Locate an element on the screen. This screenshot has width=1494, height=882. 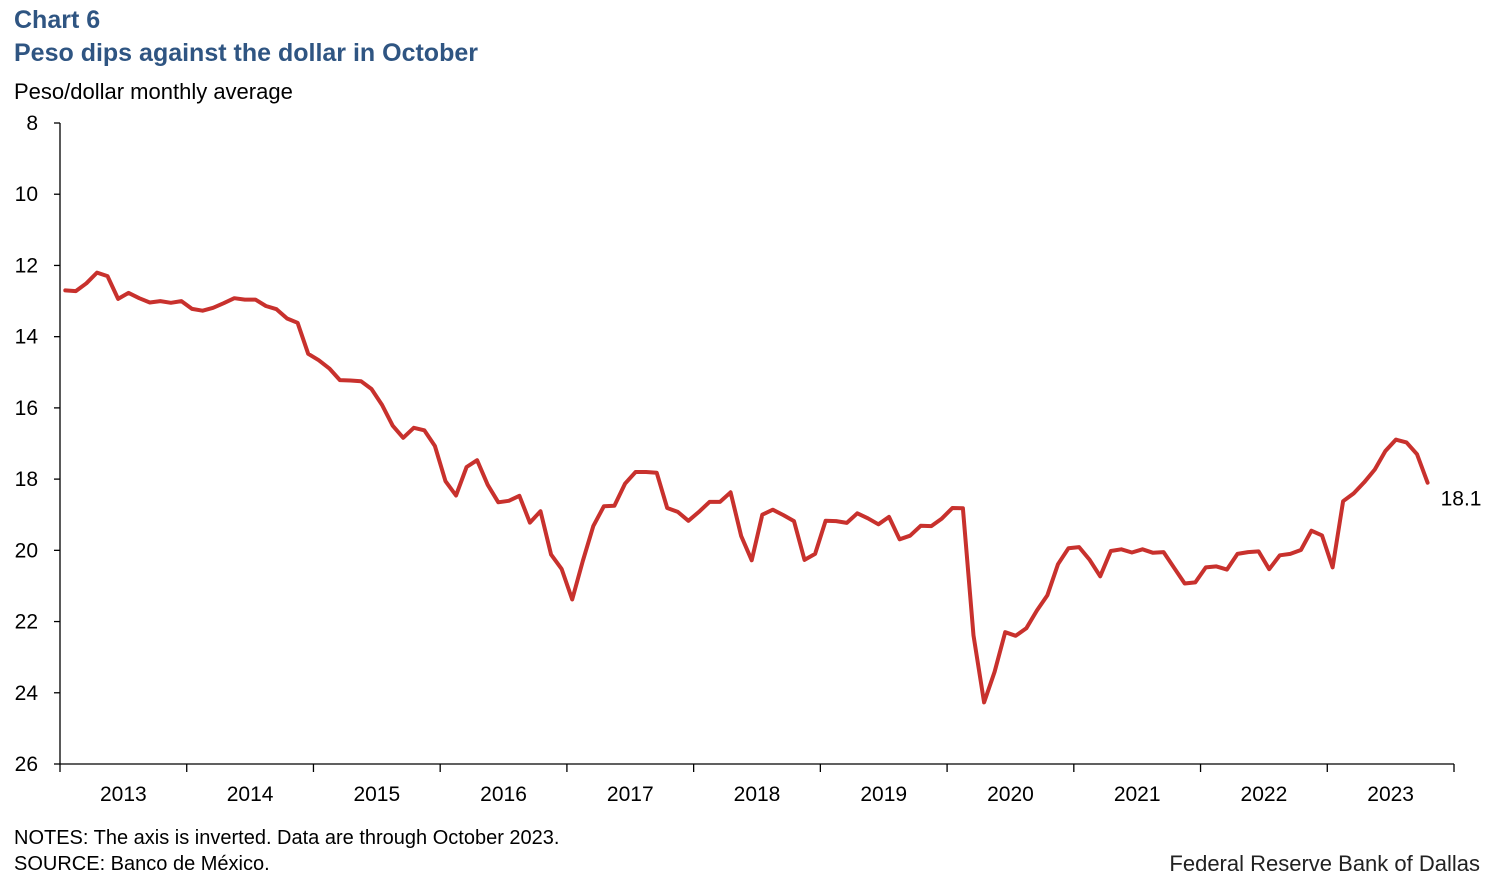
y-tick-label: 14 is located at coordinates (27, 337).